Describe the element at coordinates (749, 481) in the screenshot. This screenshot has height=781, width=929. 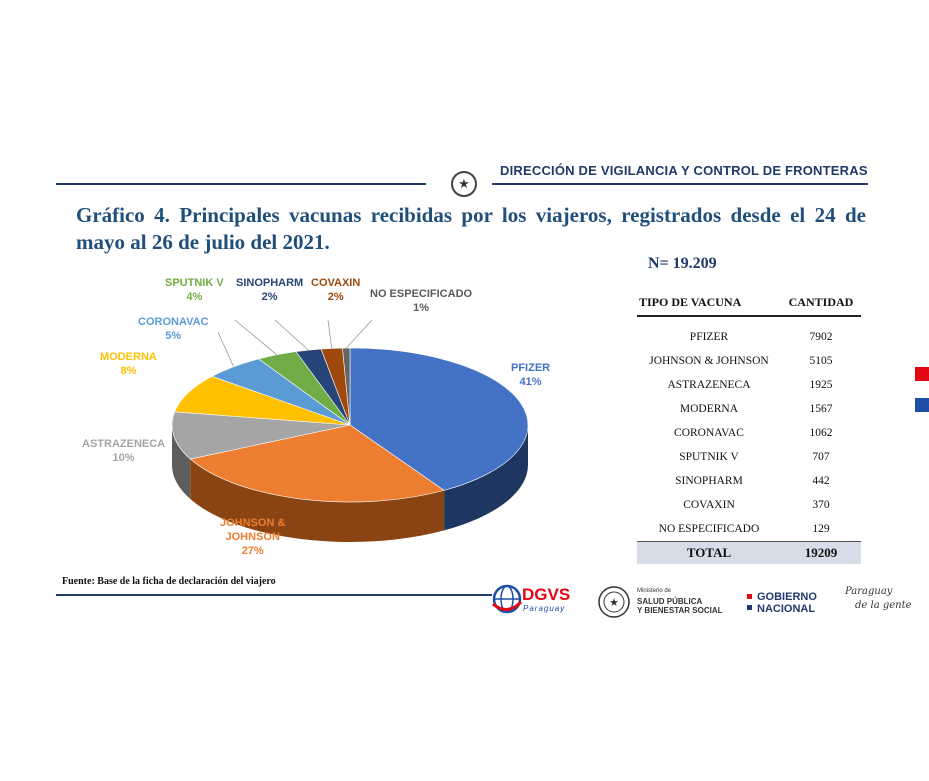
I see `table-row: SINOPHARM 442` at that location.